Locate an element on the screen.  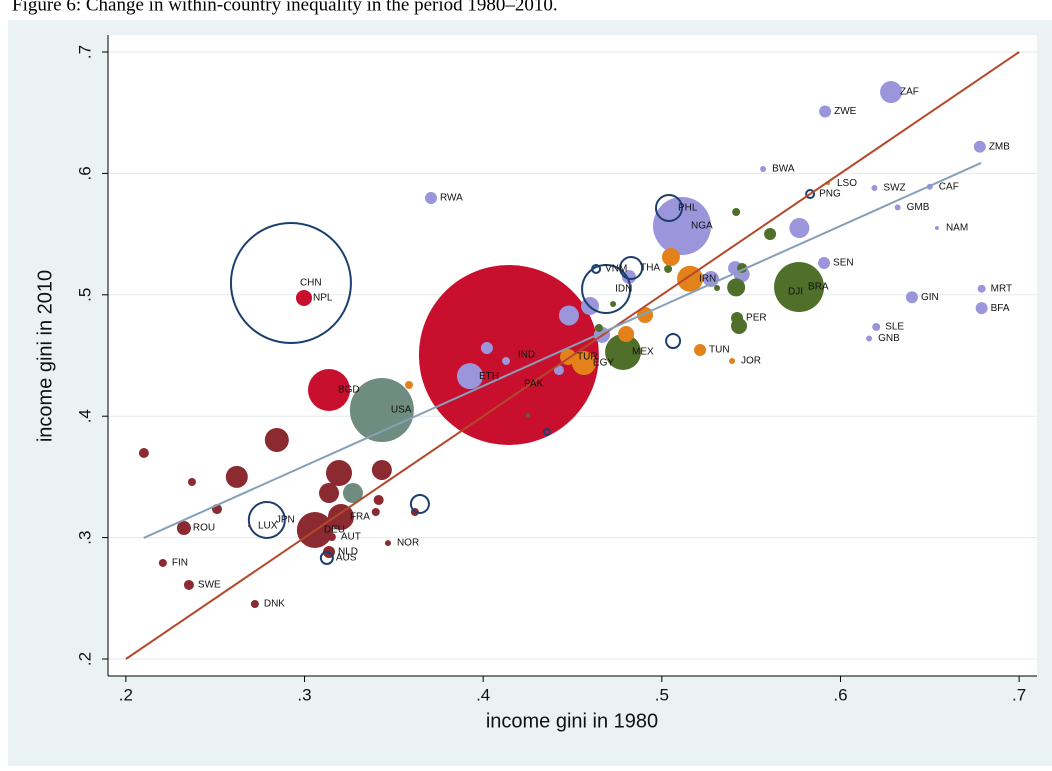
x-tick-label: .7 is located at coordinates (1019, 694).